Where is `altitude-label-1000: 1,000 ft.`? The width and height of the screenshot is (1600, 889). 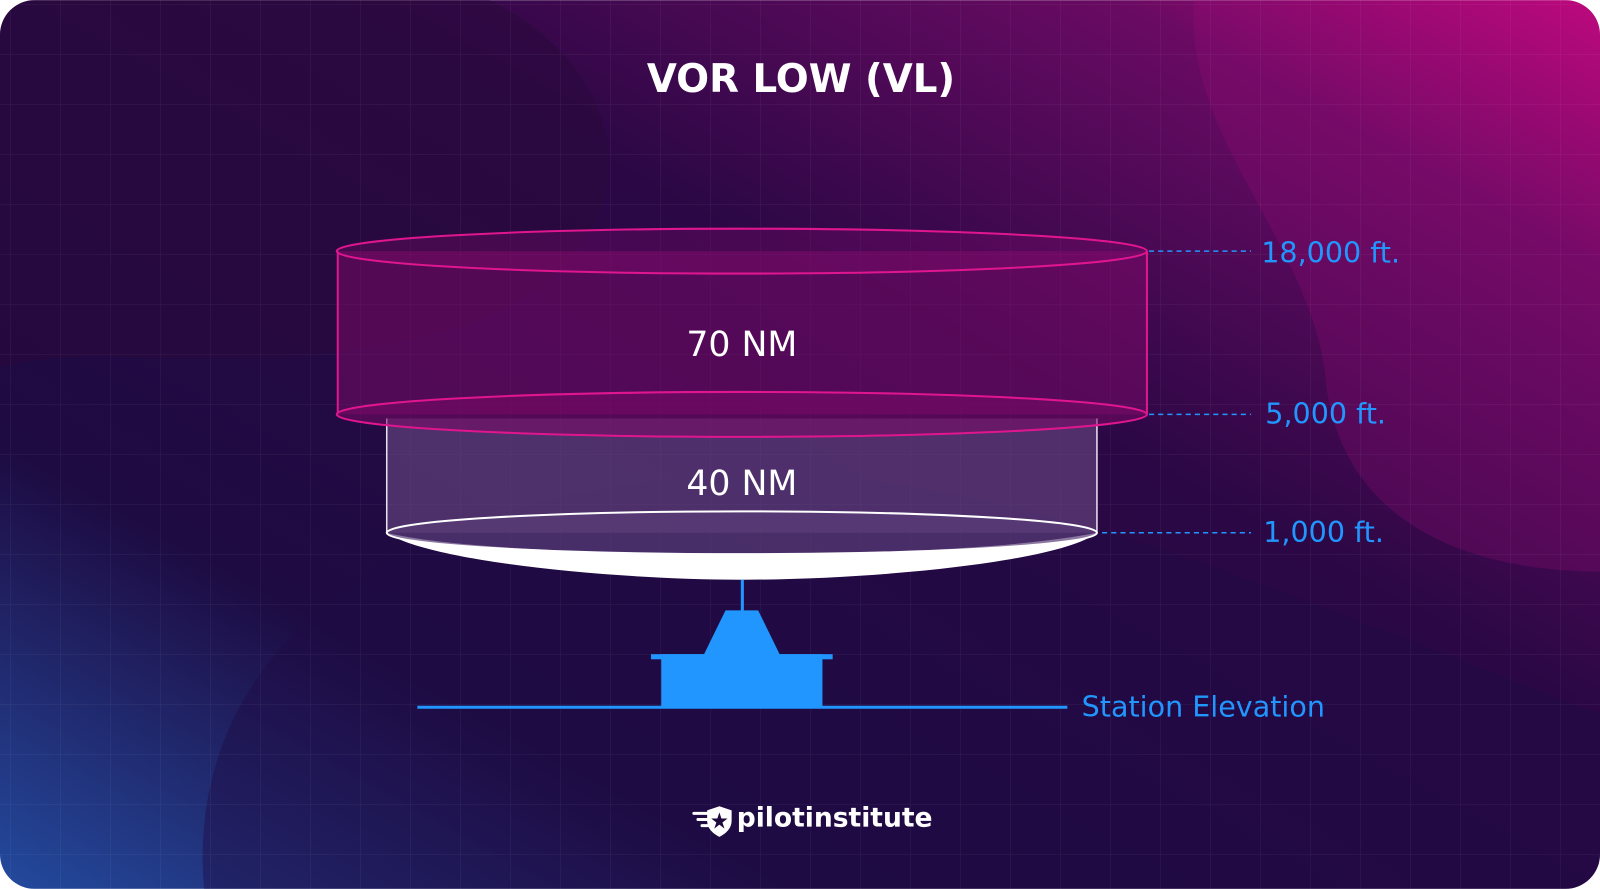
altitude-label-1000: 1,000 ft. is located at coordinates (1323, 532).